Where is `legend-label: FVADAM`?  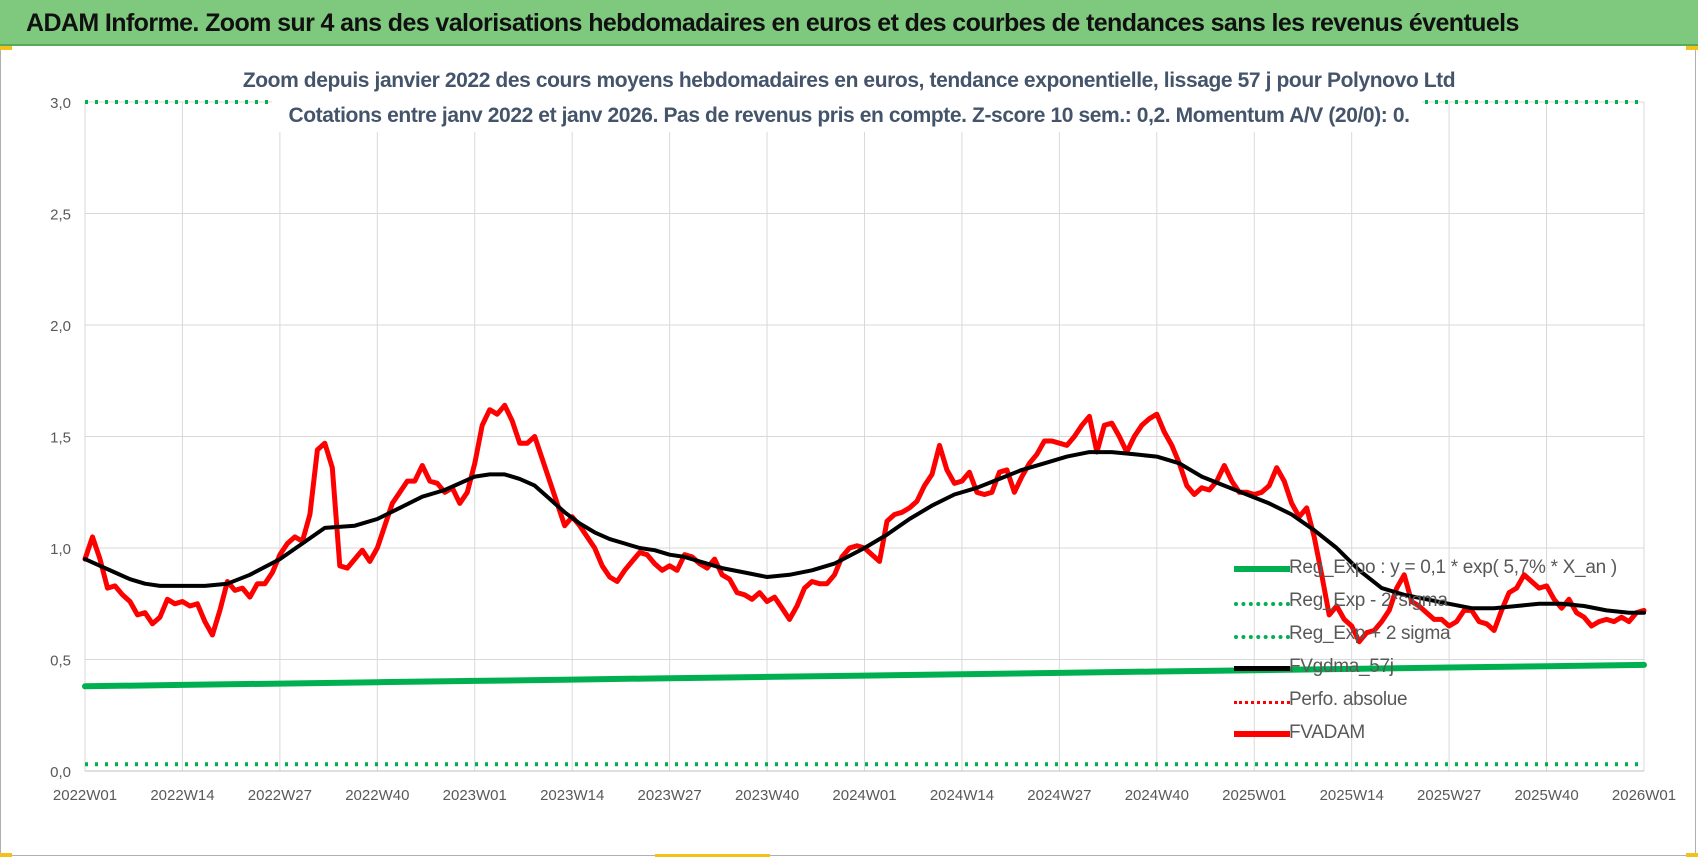
legend-label: FVADAM is located at coordinates (1327, 732).